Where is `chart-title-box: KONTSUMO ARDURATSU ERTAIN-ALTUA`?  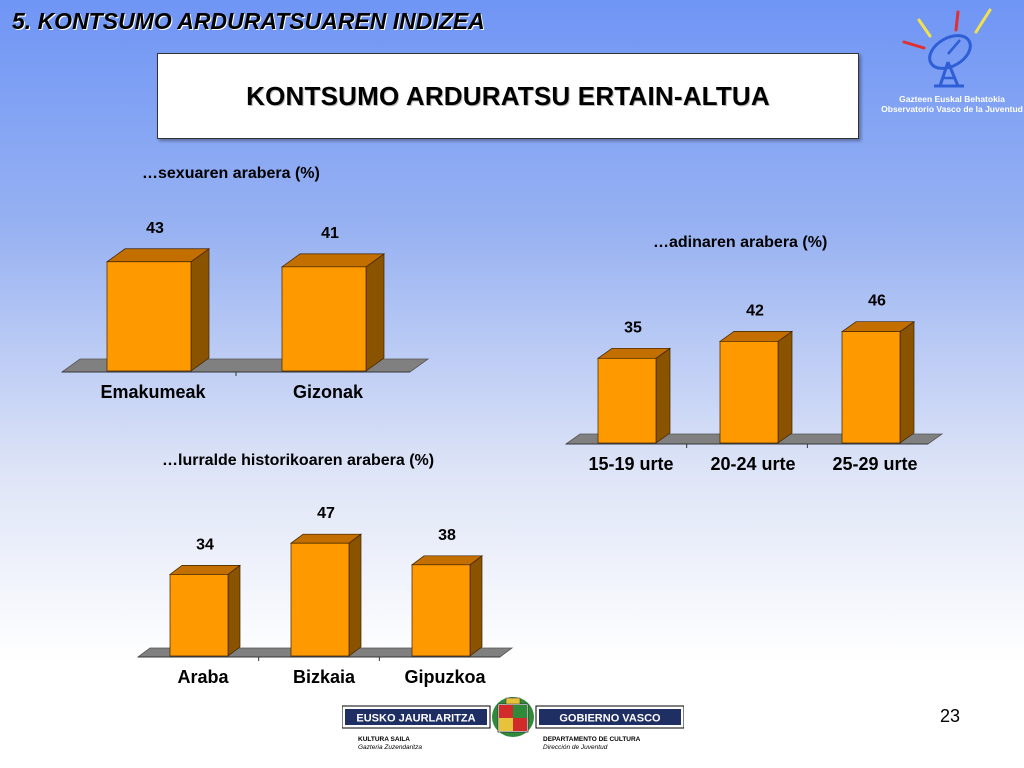 chart-title-box: KONTSUMO ARDURATSU ERTAIN-ALTUA is located at coordinates (508, 96).